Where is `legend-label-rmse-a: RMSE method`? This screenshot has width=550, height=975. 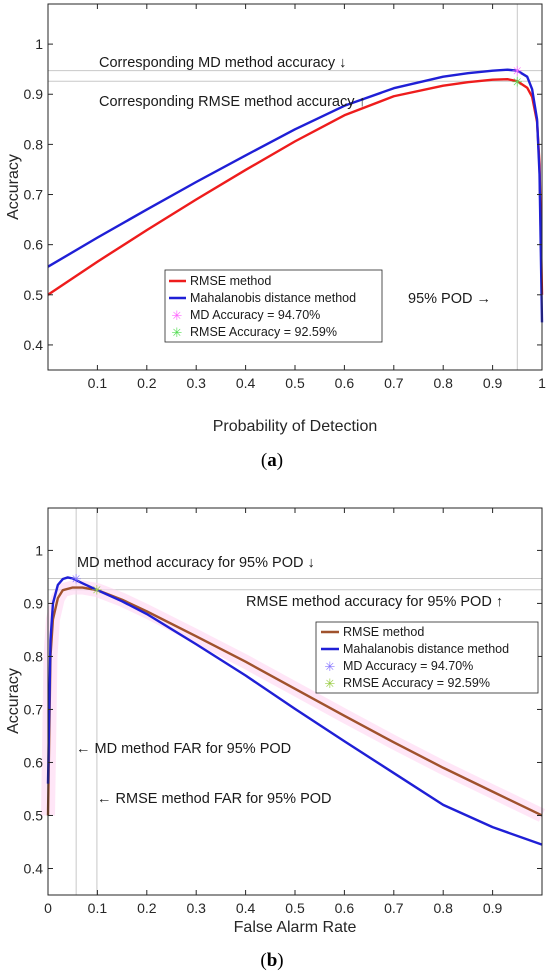
legend-label-rmse-a: RMSE method is located at coordinates (230, 281).